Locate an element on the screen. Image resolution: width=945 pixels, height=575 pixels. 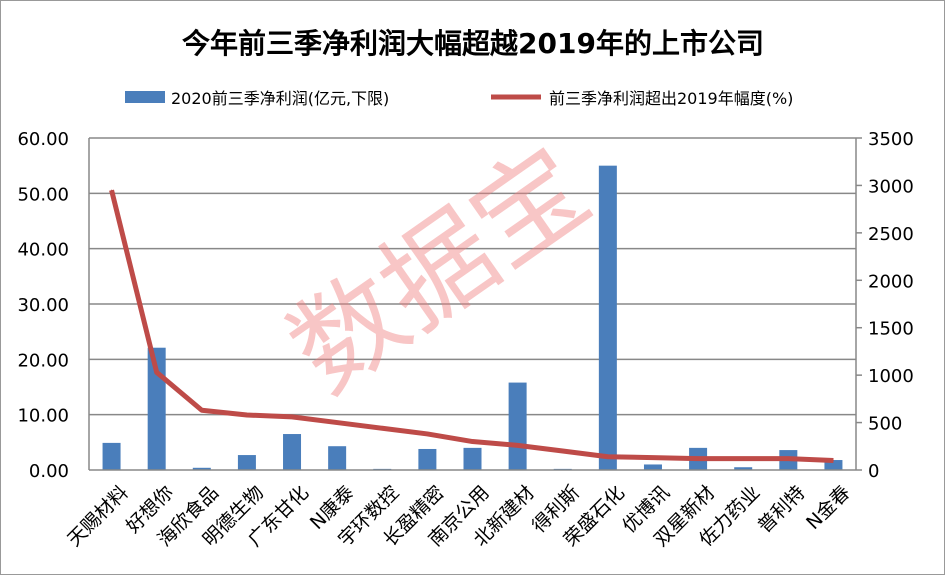
left-tick-label: 10.00 is located at coordinates (43, 416).